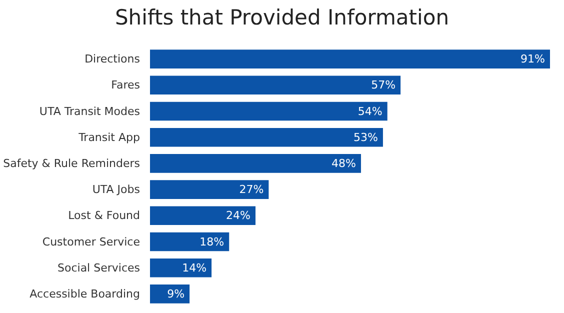 Image resolution: width=564 pixels, height=313 pixels. I want to click on chart-title: Shifts that Provided Information, so click(282, 18).